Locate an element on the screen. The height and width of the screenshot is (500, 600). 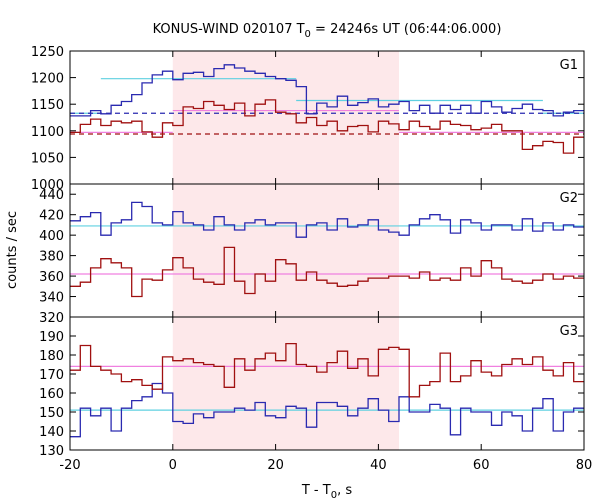
x-axis-title-prefix: T - T is located at coordinates (316, 490).